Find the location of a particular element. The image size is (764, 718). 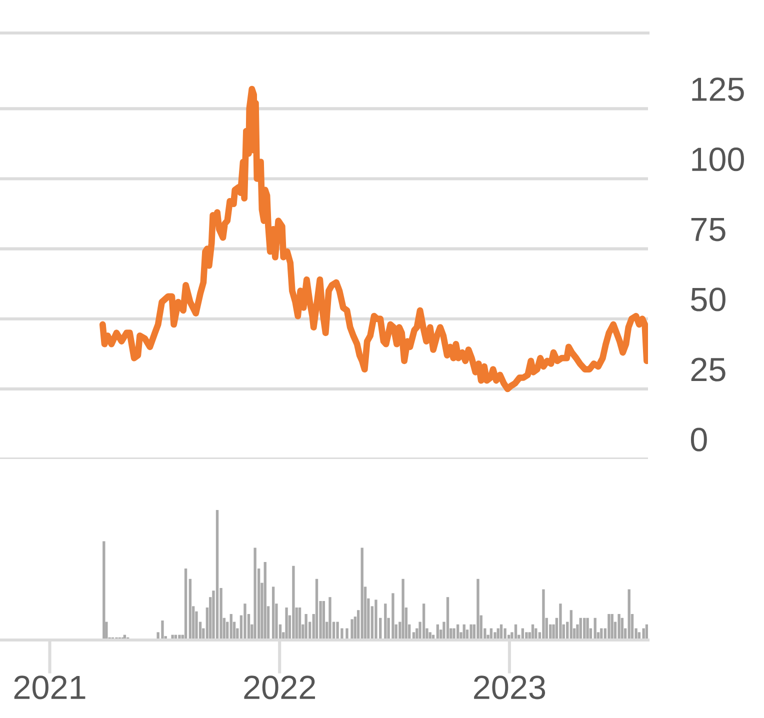

y-tick-label: 125 is located at coordinates (718, 89).